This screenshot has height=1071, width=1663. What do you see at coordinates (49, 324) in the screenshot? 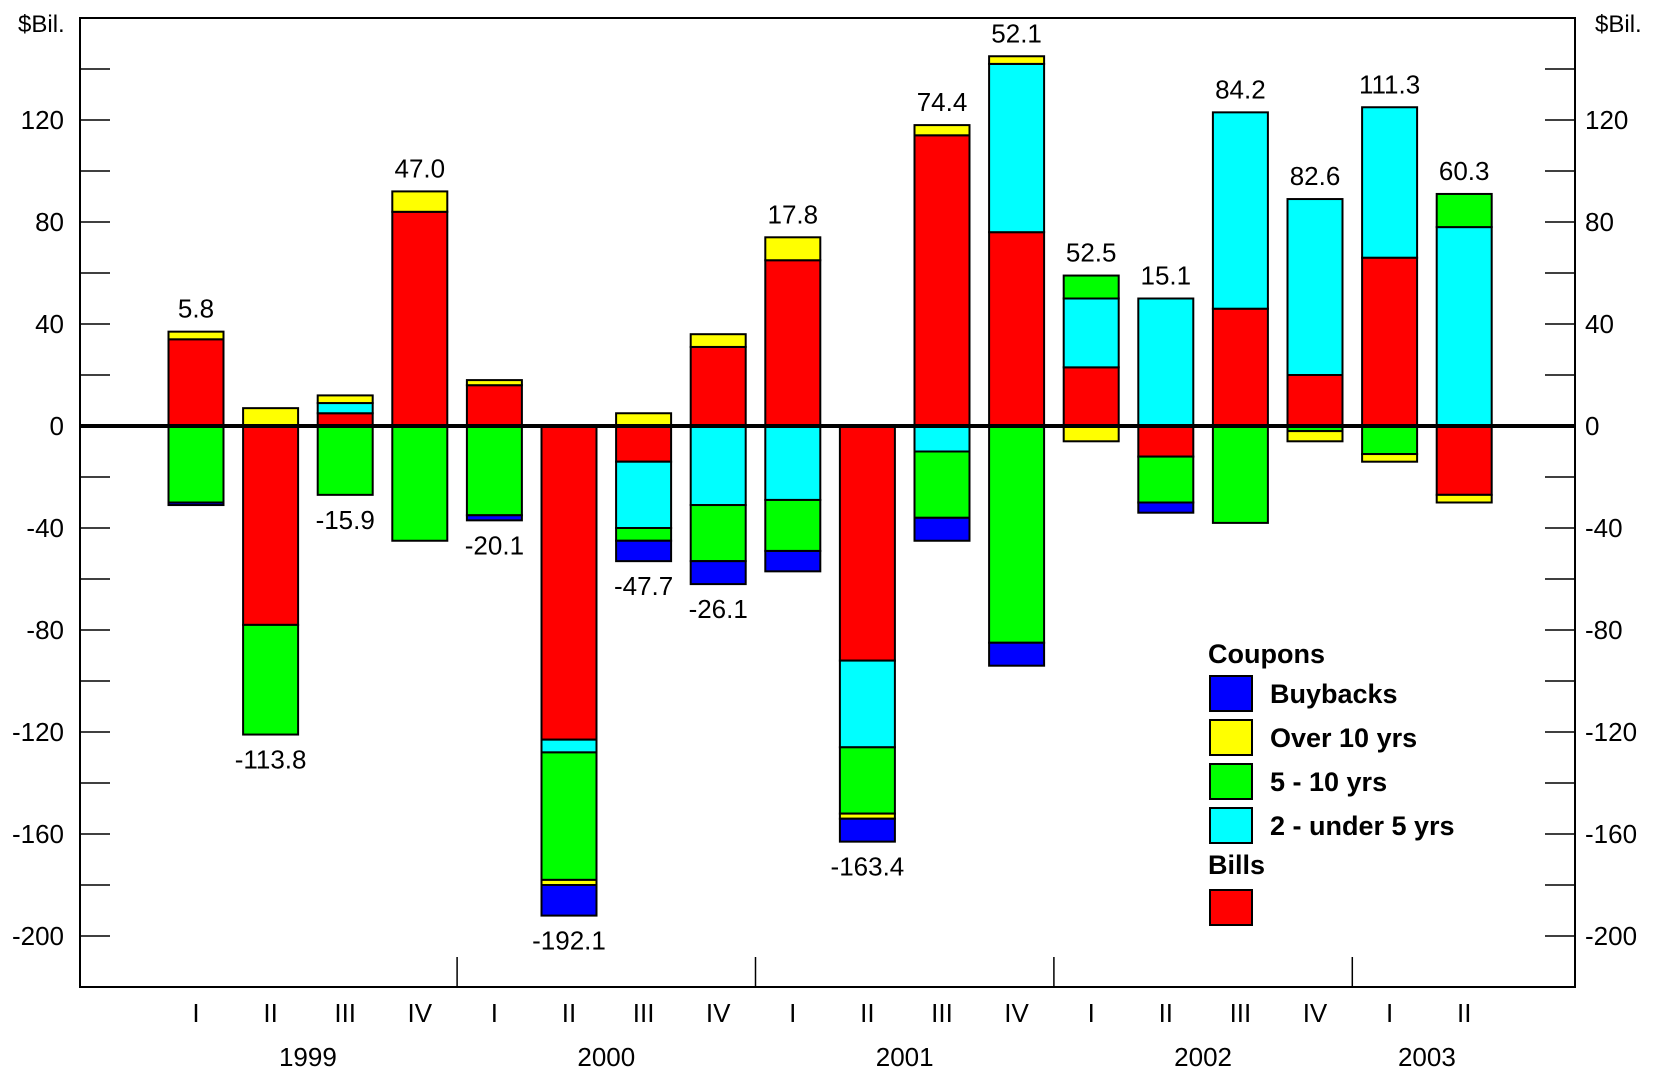
I see `y-tick-label-left: 40` at bounding box center [49, 324].